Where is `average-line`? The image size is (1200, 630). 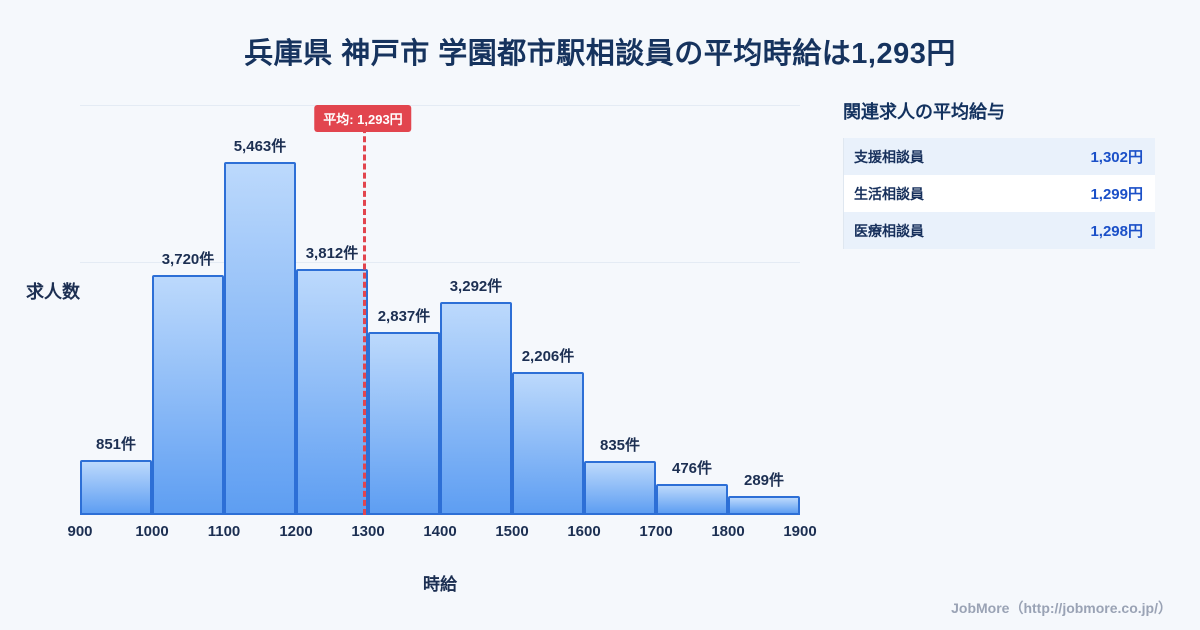 average-line is located at coordinates (364, 312).